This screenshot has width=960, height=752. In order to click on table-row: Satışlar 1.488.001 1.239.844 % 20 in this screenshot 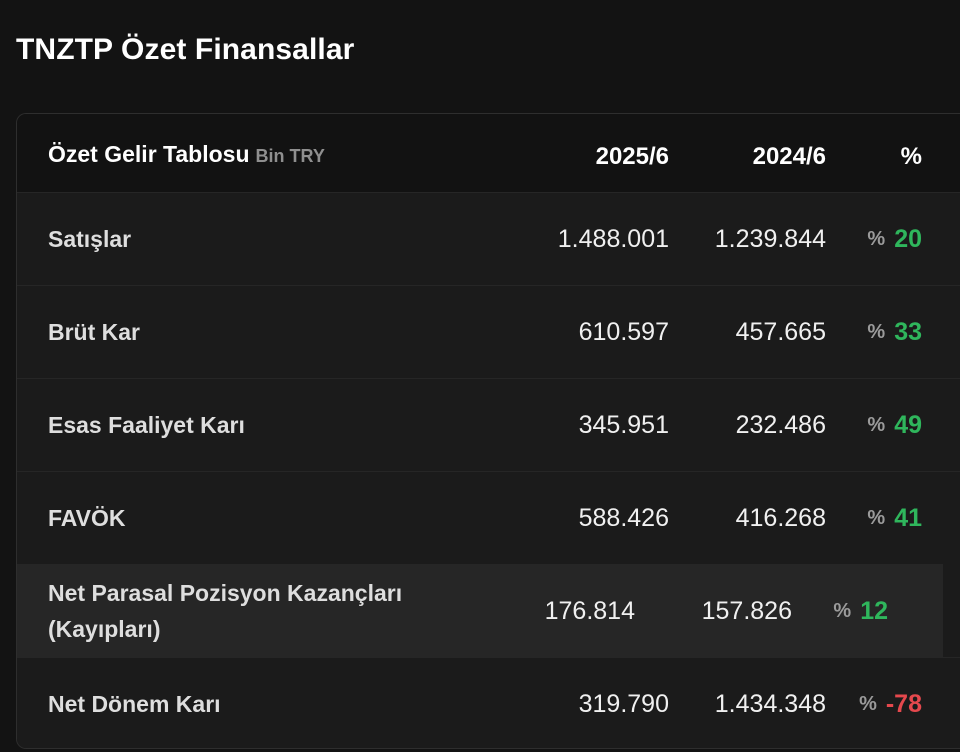, I will do `click(488, 238)`.